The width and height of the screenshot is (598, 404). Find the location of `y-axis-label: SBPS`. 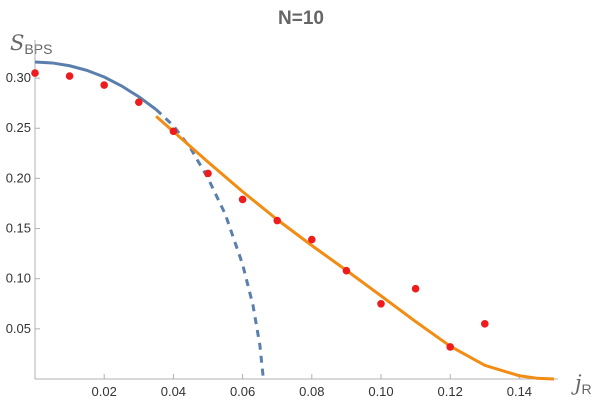

y-axis-label: SBPS is located at coordinates (31, 44).